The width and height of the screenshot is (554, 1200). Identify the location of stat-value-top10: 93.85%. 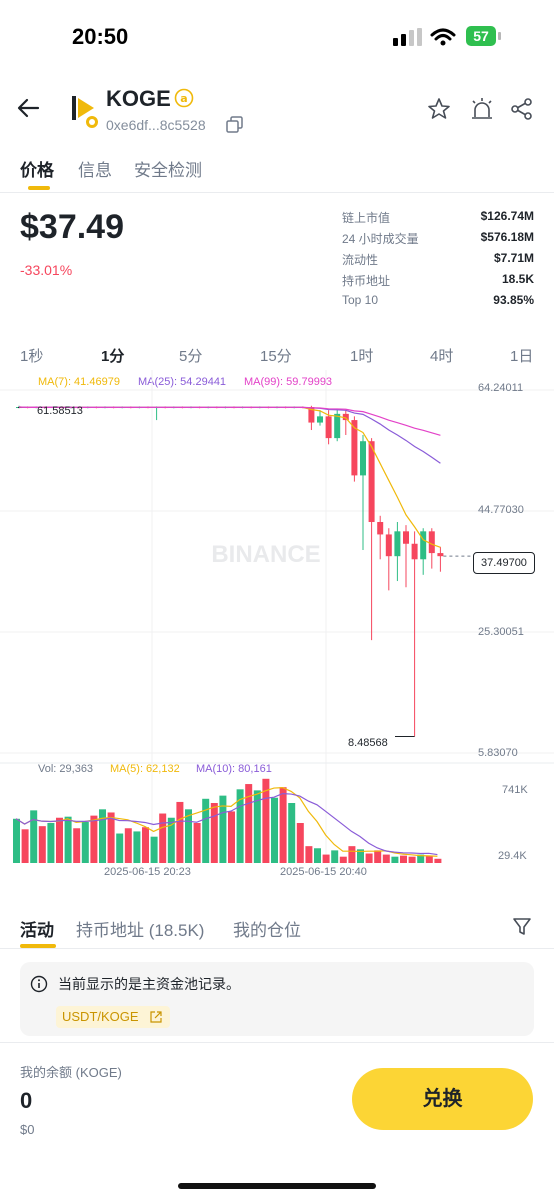
(513, 300).